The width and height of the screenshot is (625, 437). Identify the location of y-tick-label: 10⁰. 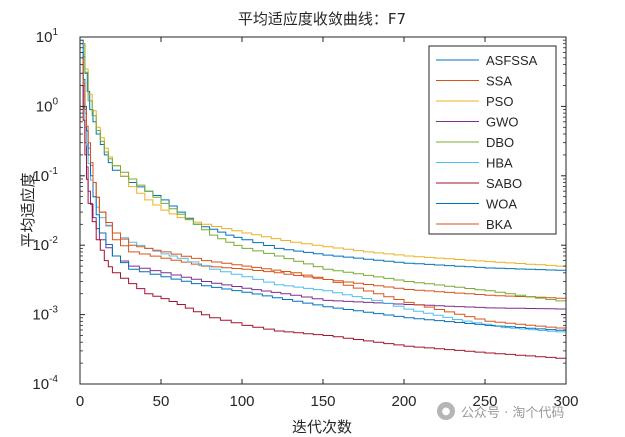
(47, 105).